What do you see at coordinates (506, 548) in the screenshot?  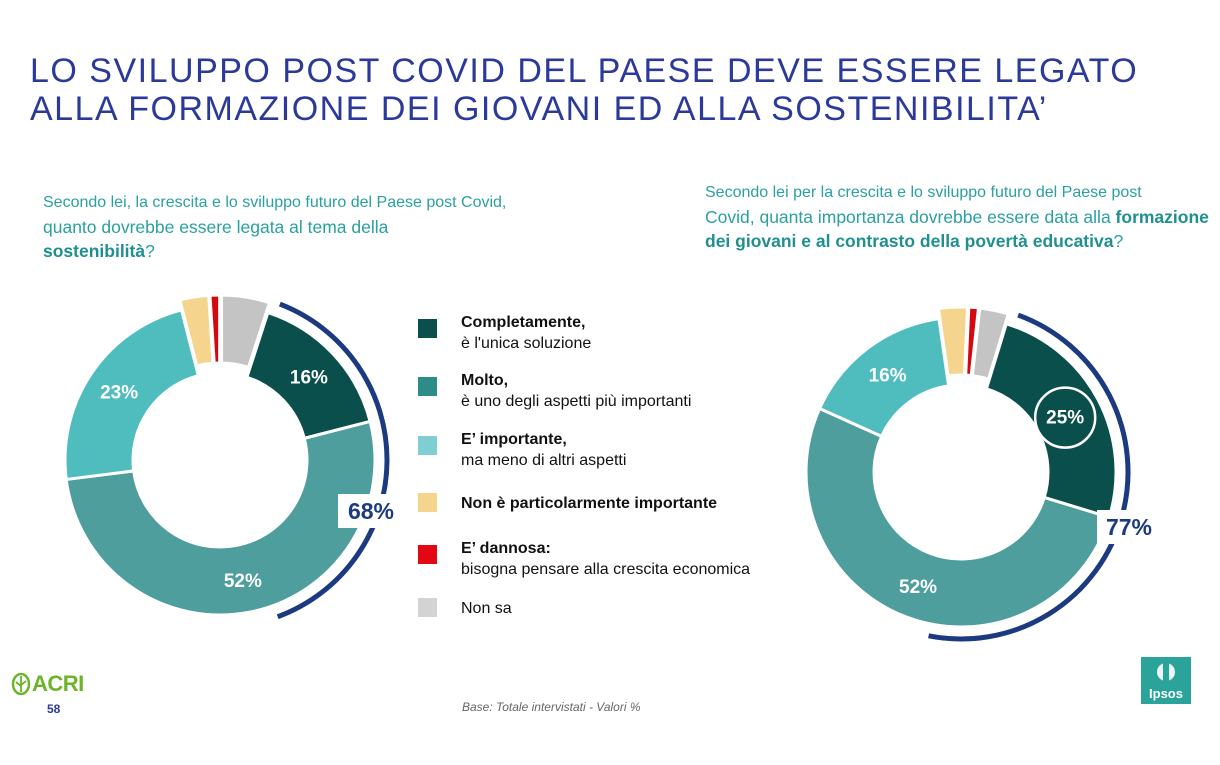 I see `legend-label-dannosa: E’ dannosa:` at bounding box center [506, 548].